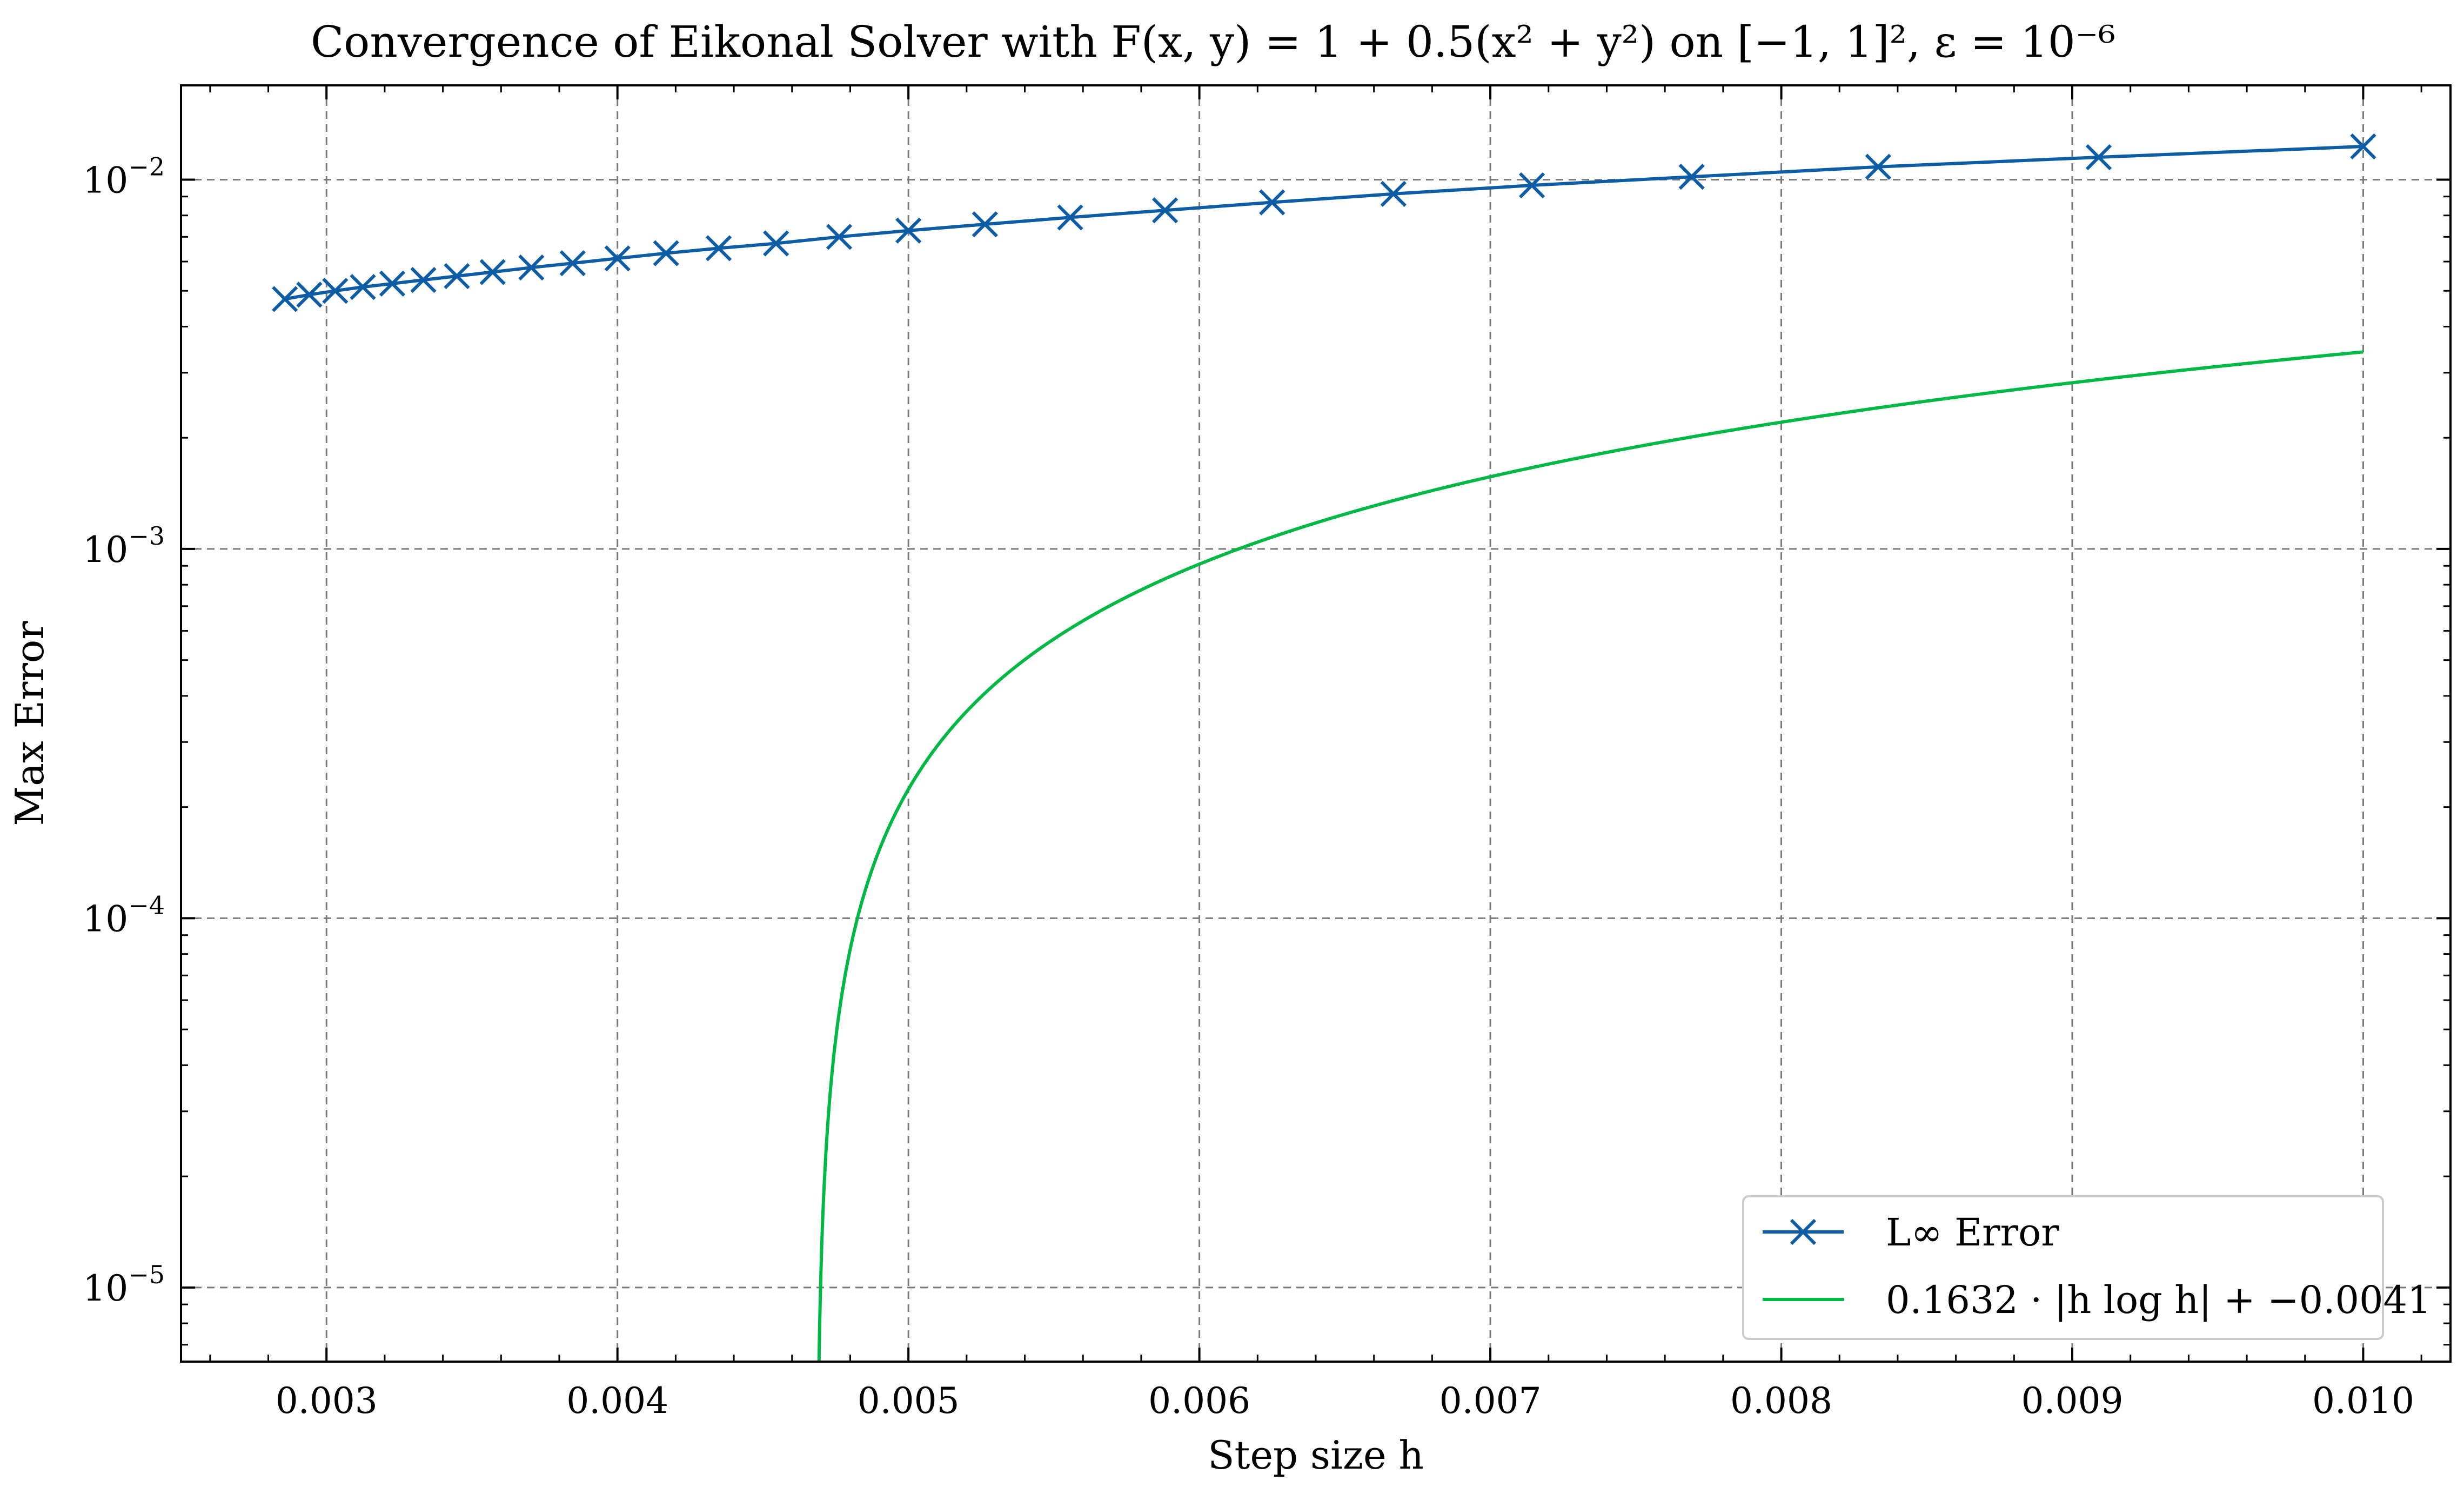 The image size is (2464, 1494). What do you see at coordinates (1199, 1401) in the screenshot?
I see `x-tick-label: 0.006` at bounding box center [1199, 1401].